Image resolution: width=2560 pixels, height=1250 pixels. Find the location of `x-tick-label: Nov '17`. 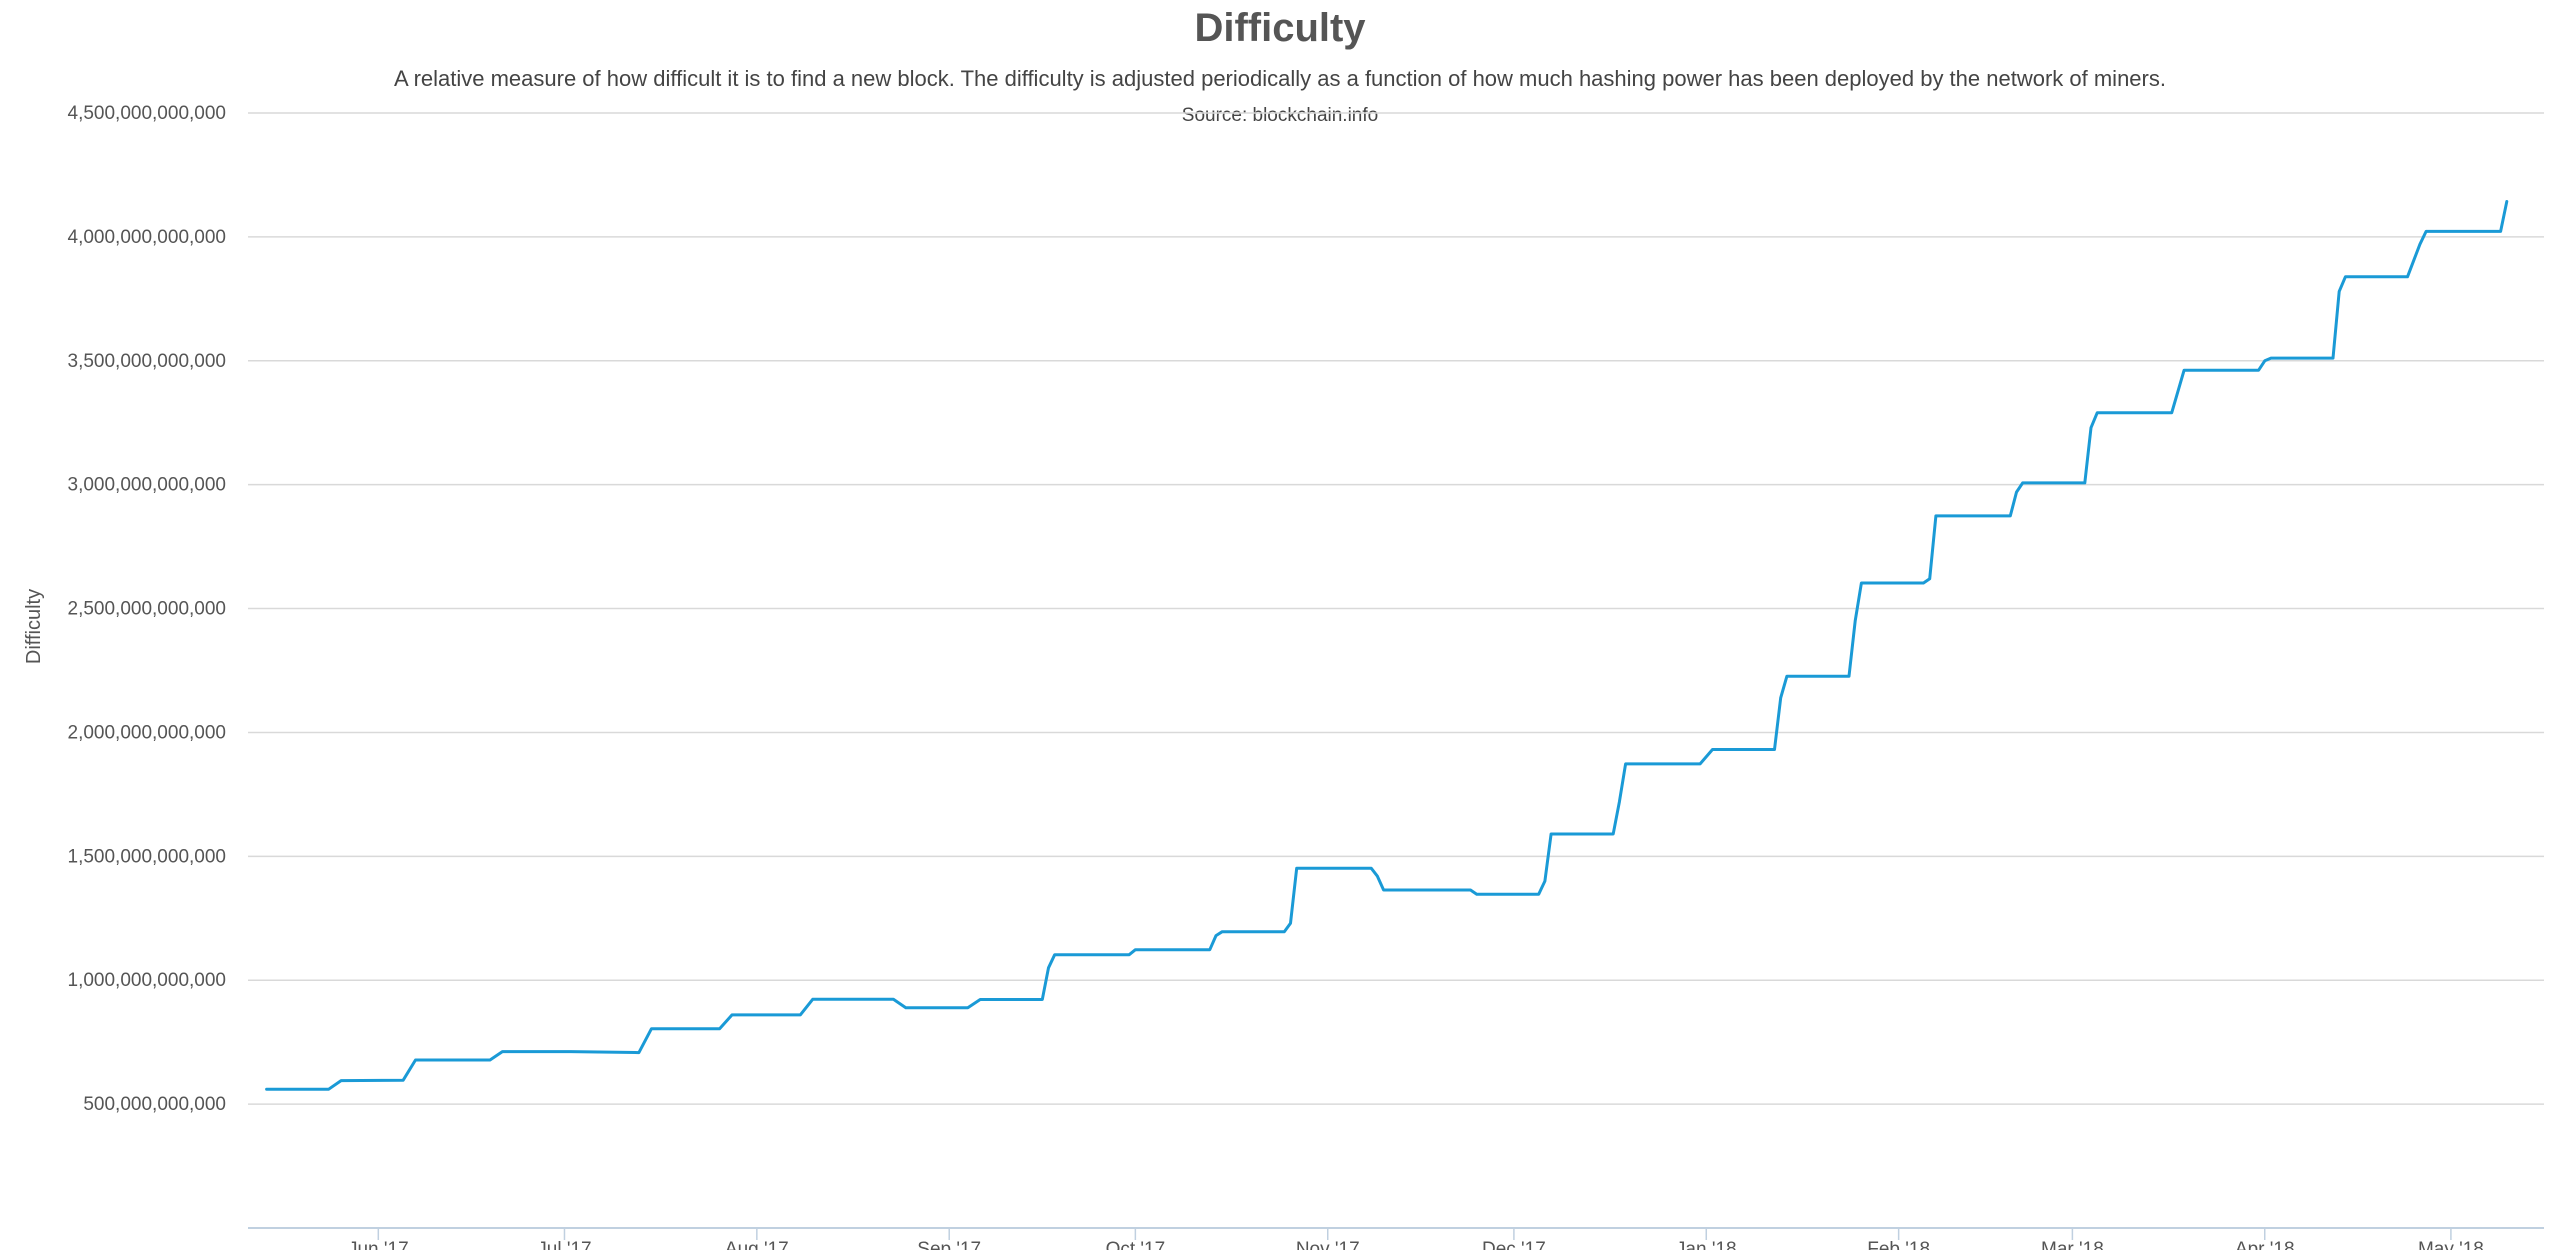

x-tick-label: Nov '17 is located at coordinates (1328, 1244).